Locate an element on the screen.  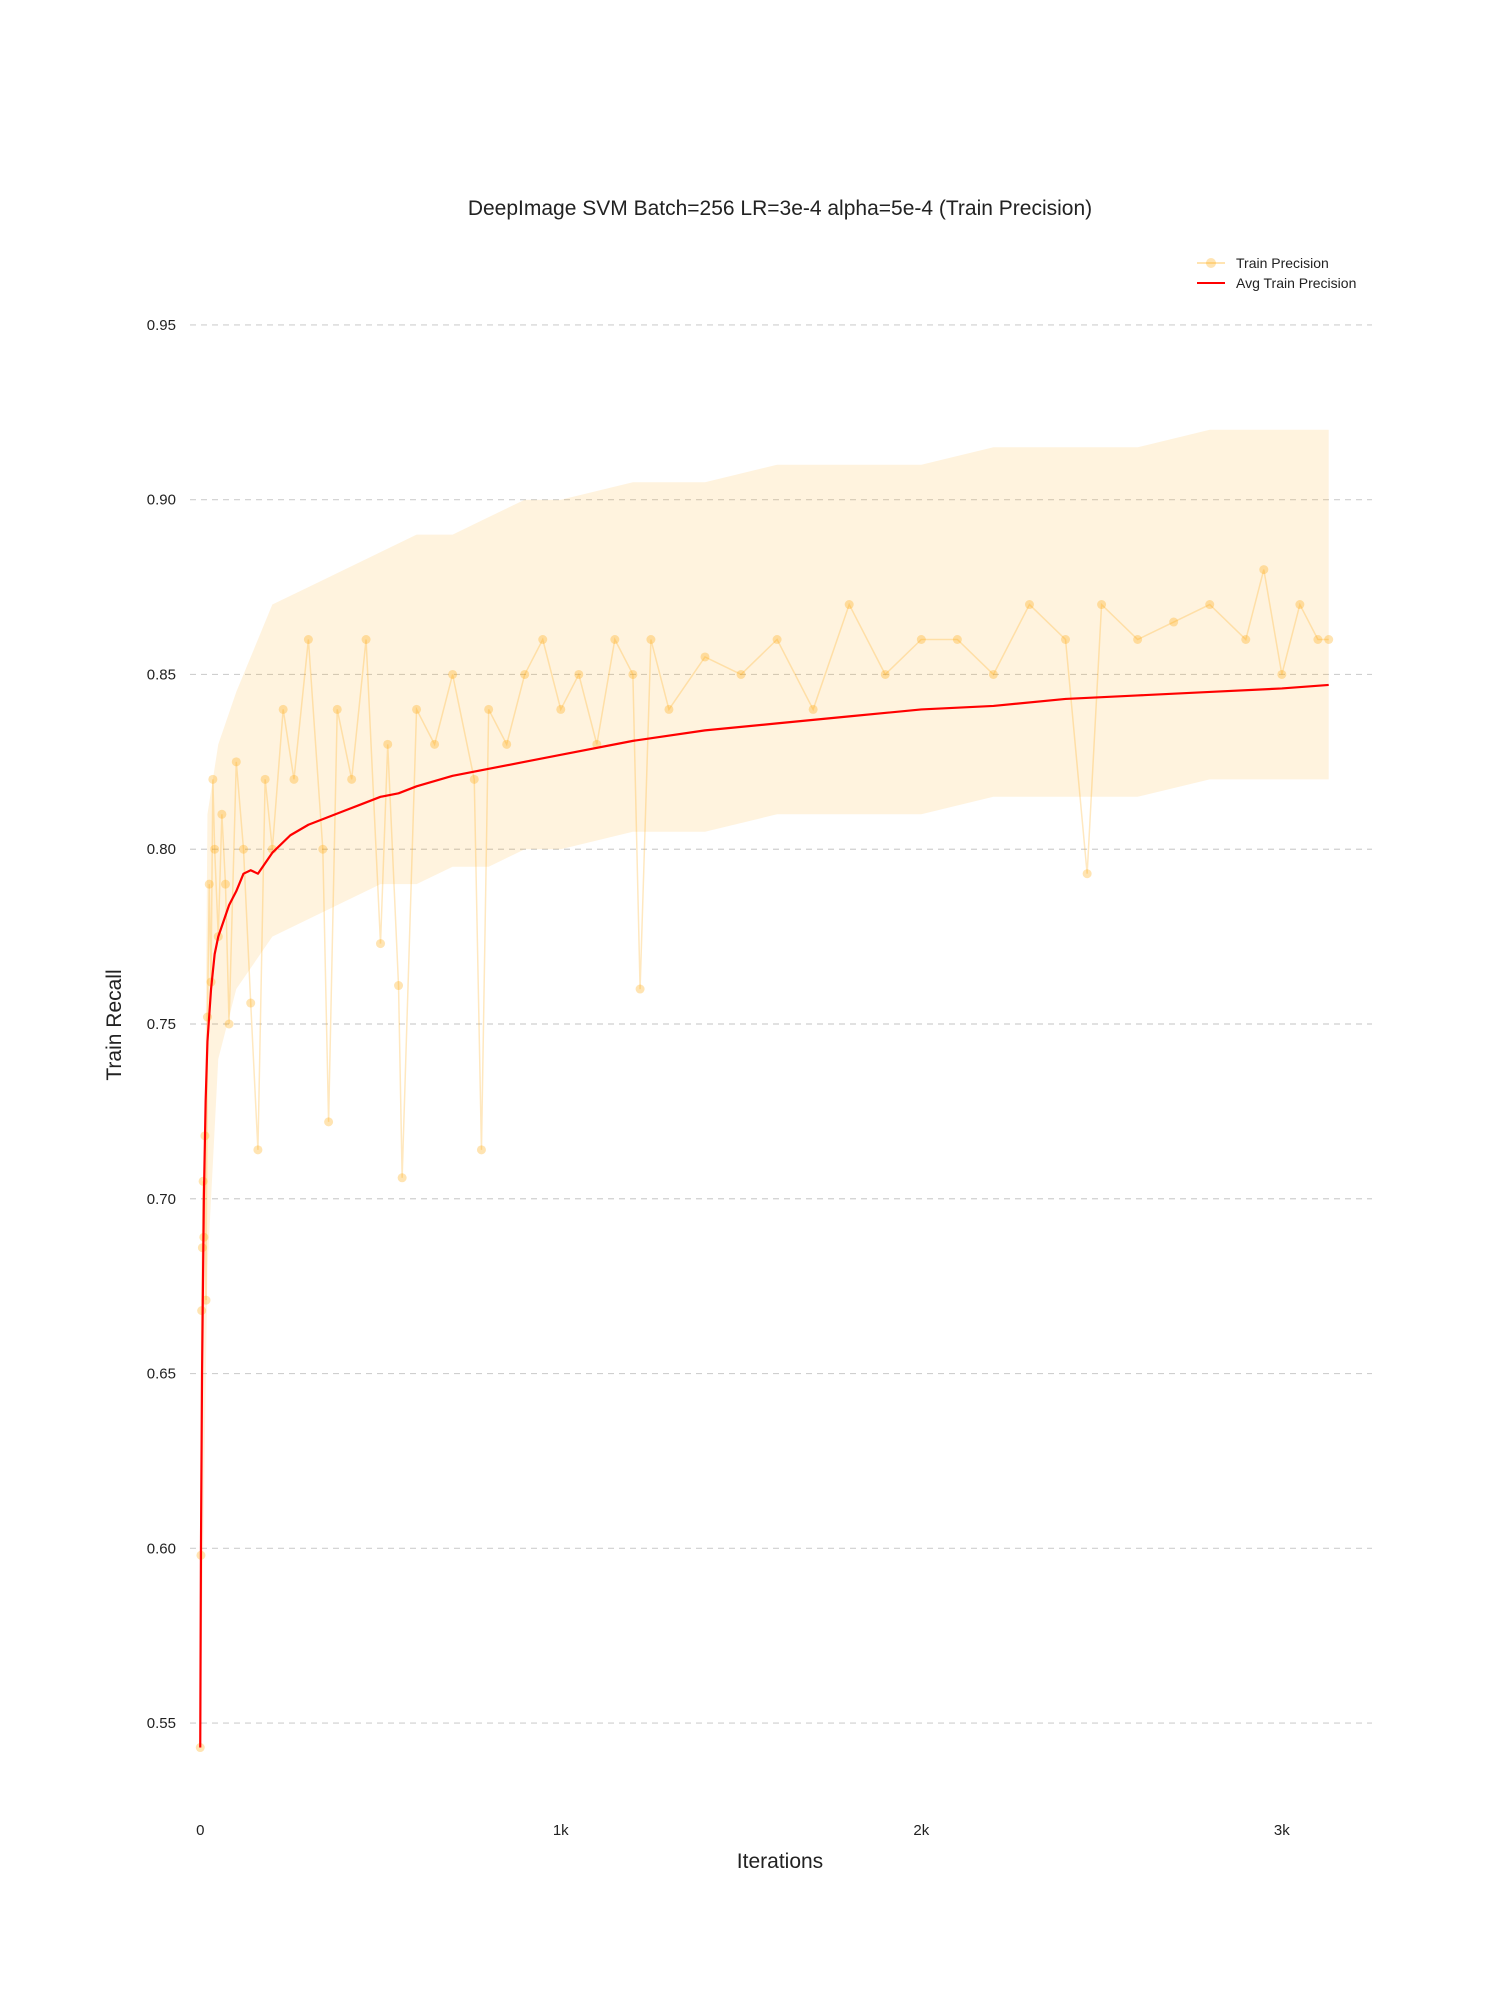
y-axis-ticks: 0.55 0.60 0.65 0.70 0.75 0.80 0.85 0.90 0.95 is located at coordinates (161, 1024).